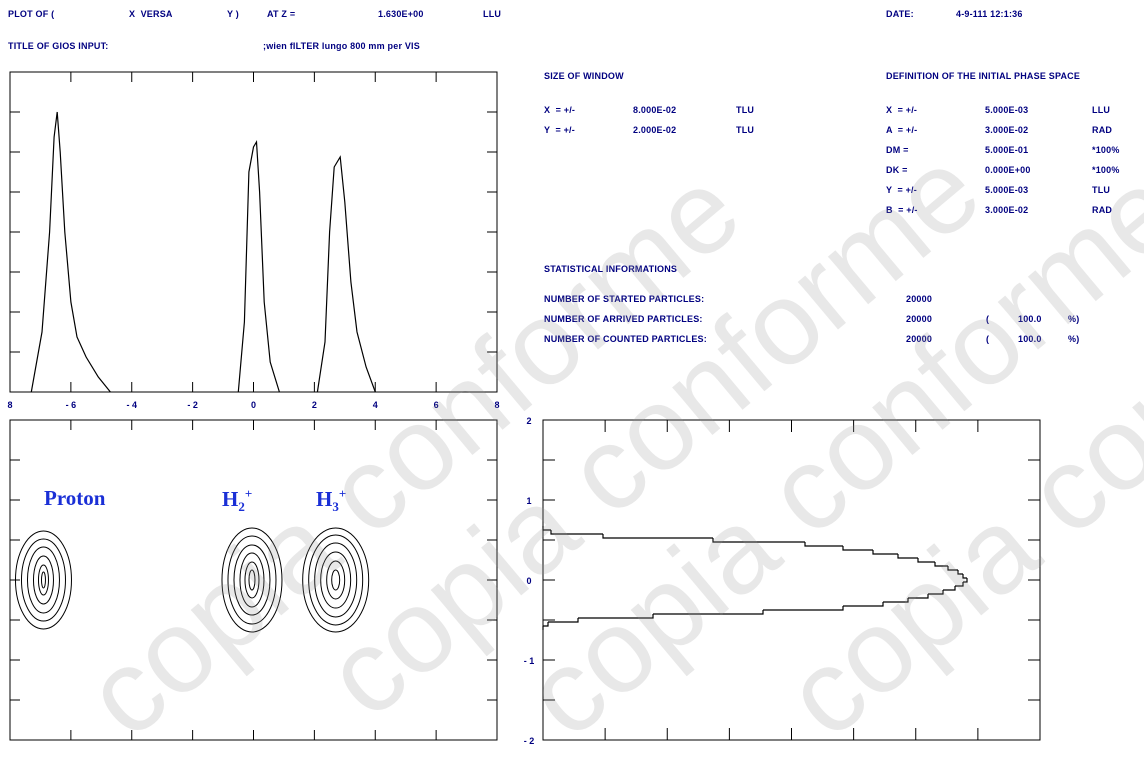 This screenshot has width=1144, height=764. Describe the element at coordinates (528, 501) in the screenshot. I see `y-tick-label: 1` at that location.